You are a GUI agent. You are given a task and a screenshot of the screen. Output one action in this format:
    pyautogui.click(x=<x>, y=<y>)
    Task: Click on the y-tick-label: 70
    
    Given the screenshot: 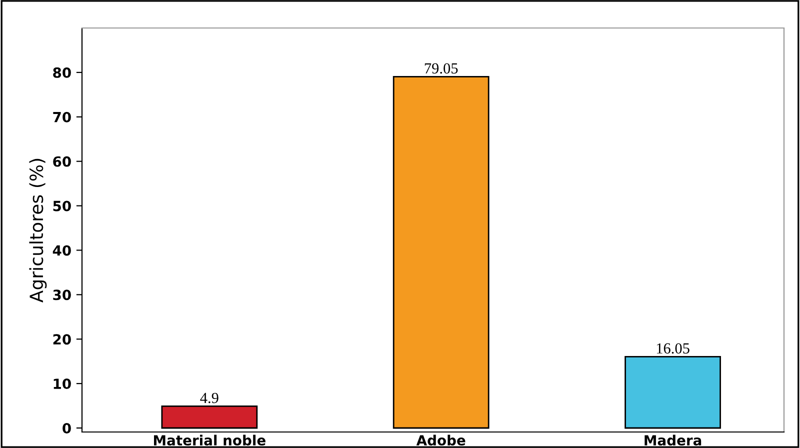 What is the action you would take?
    pyautogui.click(x=62, y=117)
    